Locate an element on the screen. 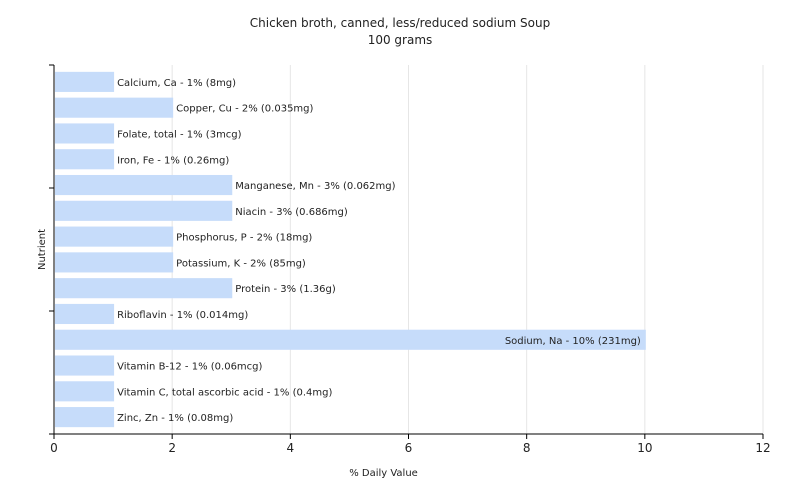 The width and height of the screenshot is (800, 500). bar-label: Calcium, Ca - 1% (8mg) is located at coordinates (176, 83).